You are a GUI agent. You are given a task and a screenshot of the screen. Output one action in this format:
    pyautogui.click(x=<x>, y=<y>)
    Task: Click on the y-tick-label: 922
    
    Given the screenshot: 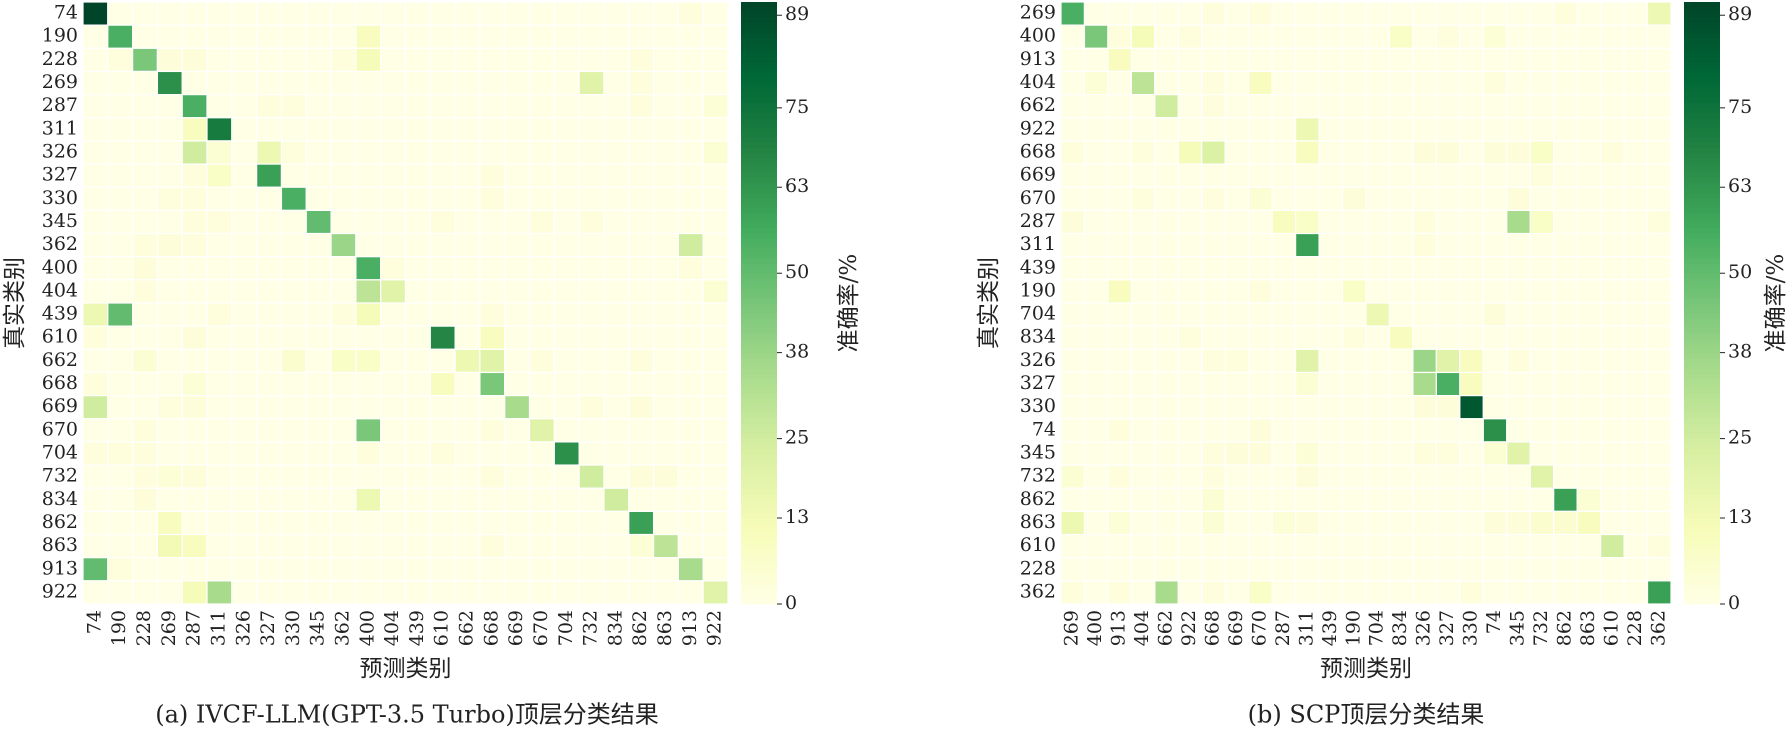 What is the action you would take?
    pyautogui.click(x=1038, y=128)
    